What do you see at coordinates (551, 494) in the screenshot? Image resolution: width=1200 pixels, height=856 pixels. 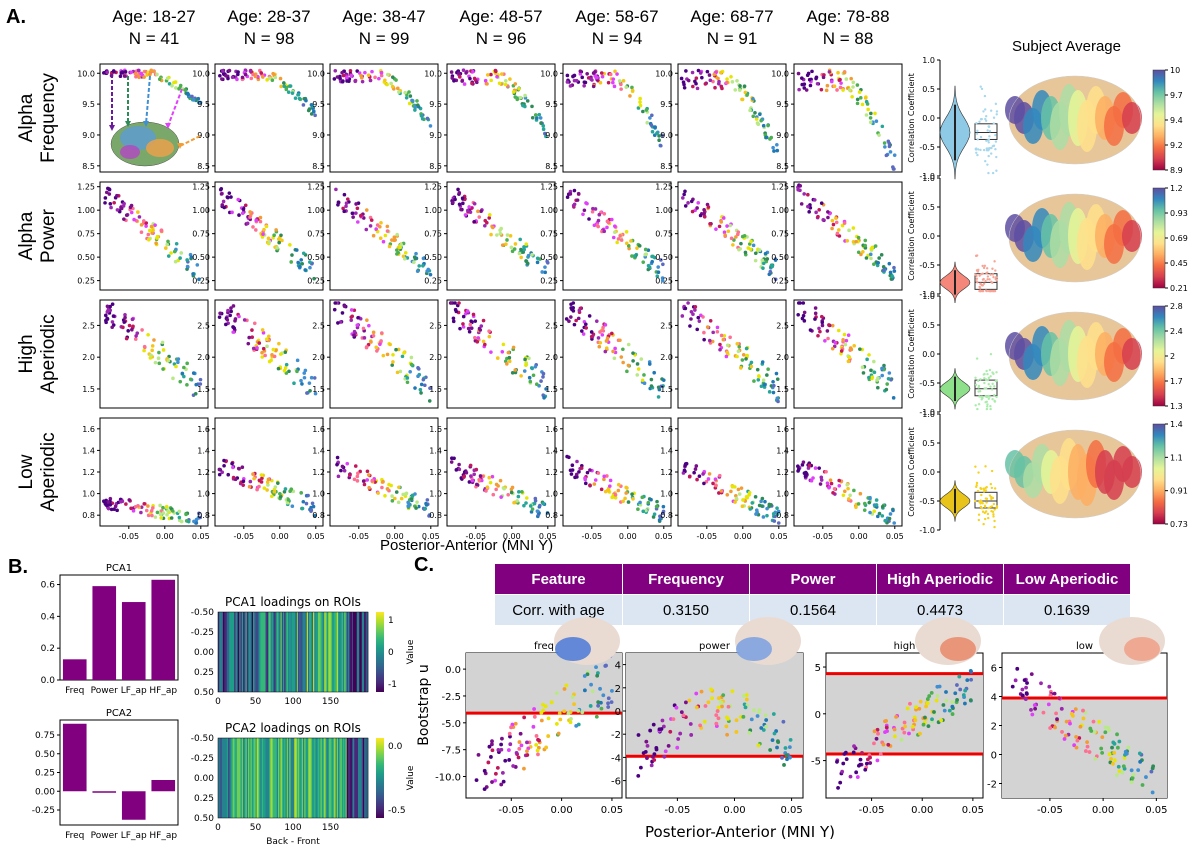 I see `y-tick-label: 1.0` at bounding box center [551, 494].